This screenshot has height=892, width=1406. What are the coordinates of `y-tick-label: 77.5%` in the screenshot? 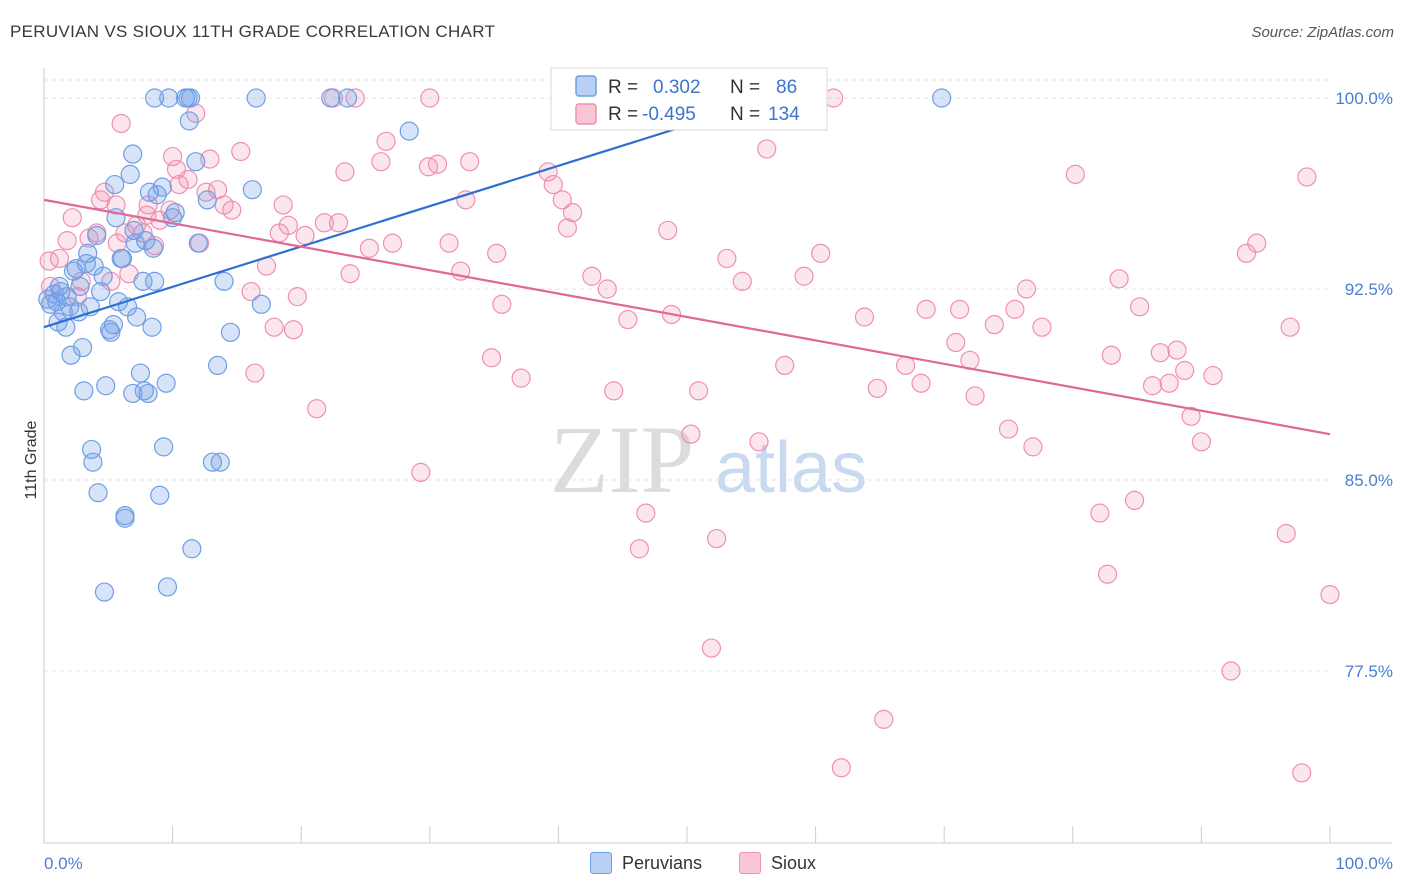 It's located at (1369, 671).